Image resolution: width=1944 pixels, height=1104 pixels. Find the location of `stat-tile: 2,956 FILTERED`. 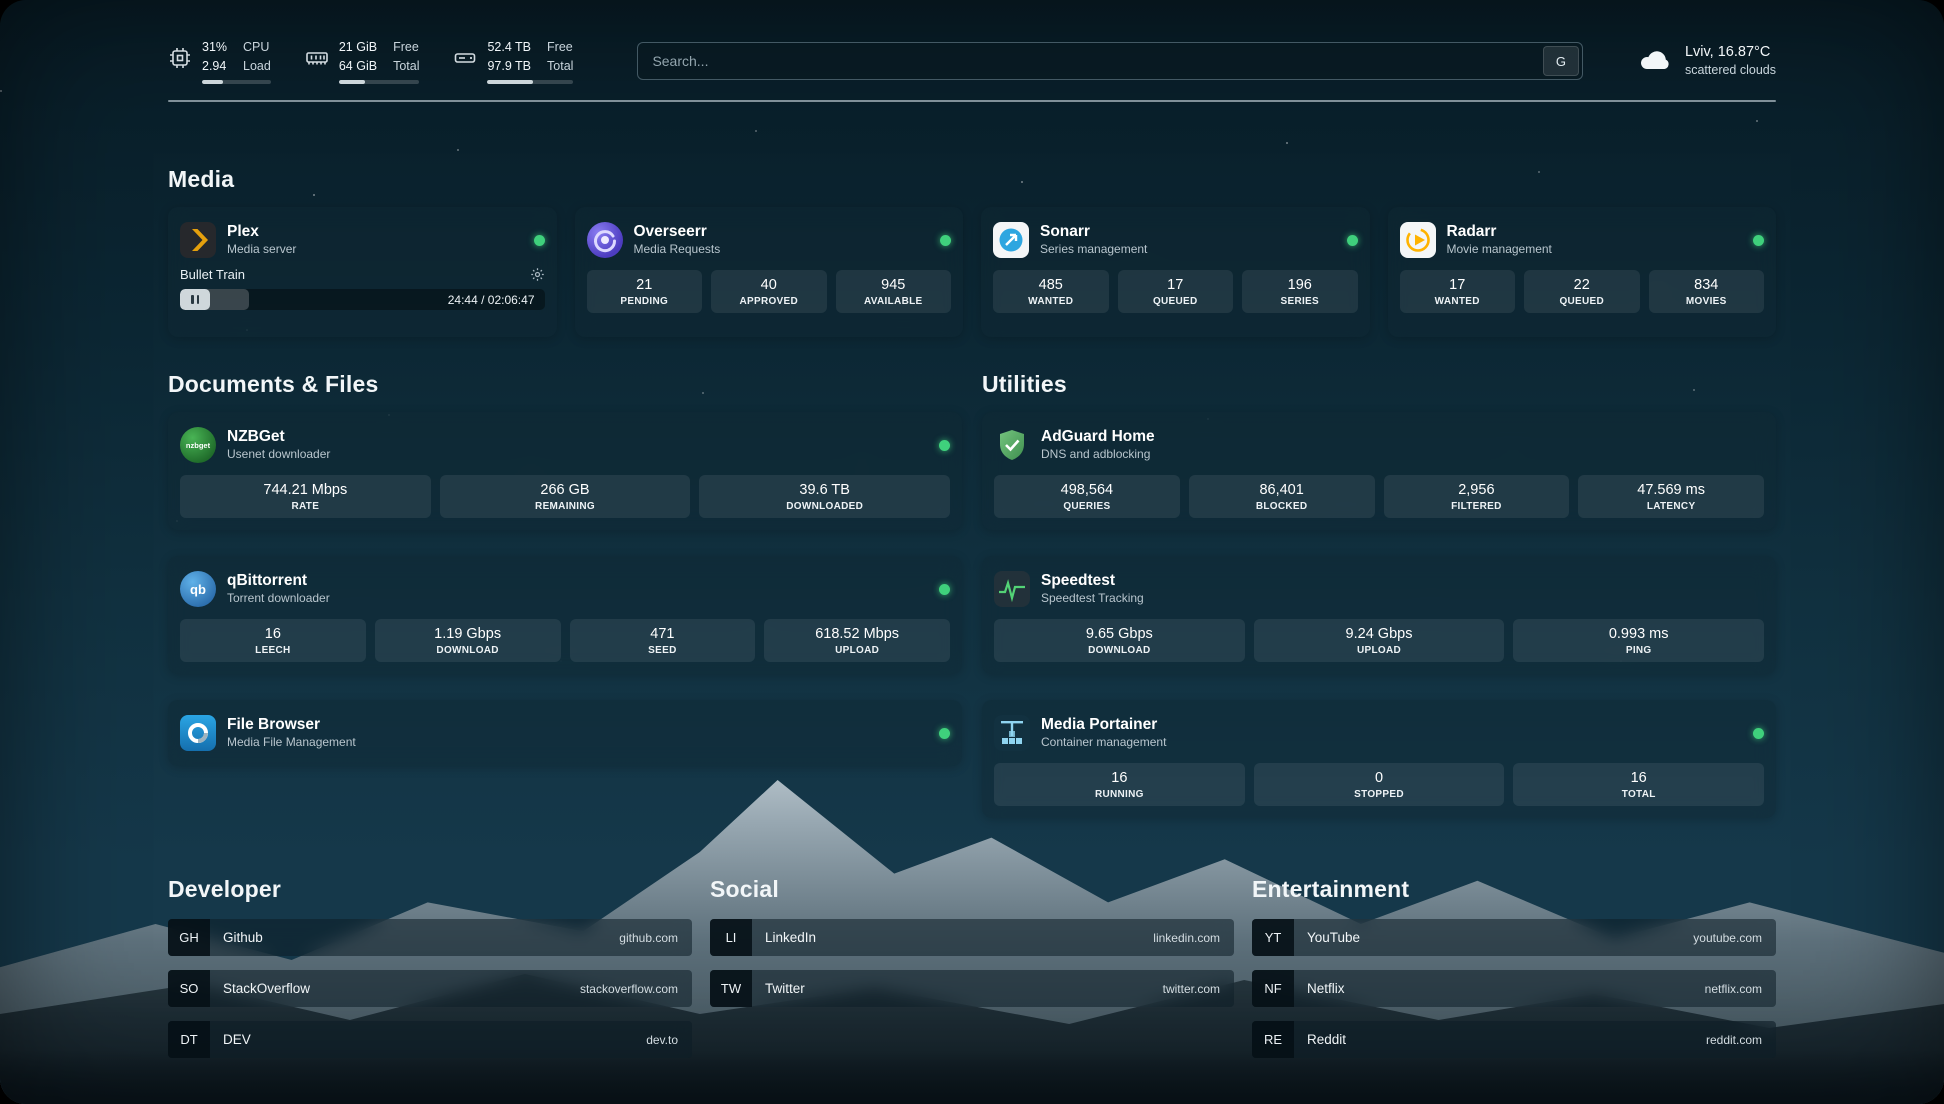

stat-tile: 2,956 FILTERED is located at coordinates (1476, 496).